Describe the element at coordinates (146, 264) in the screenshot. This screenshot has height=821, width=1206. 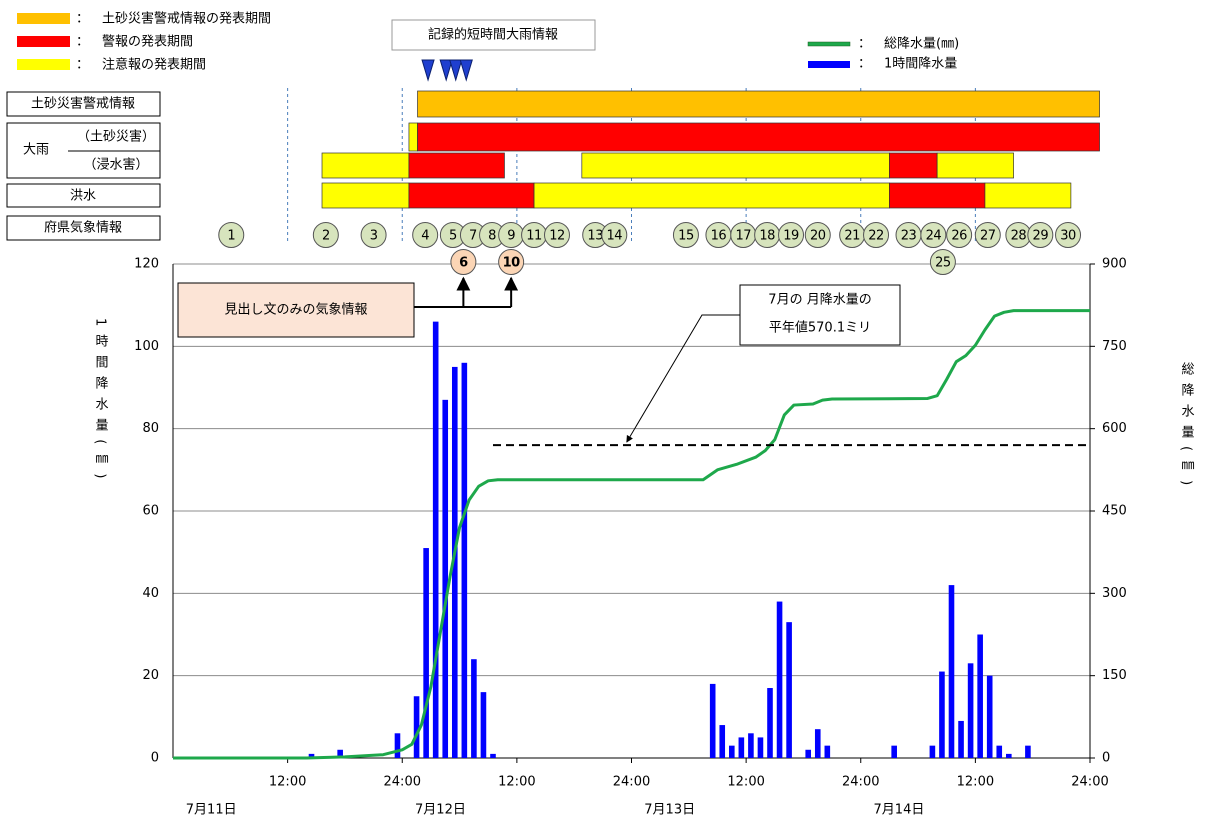
I see `y-tick-label: 120` at that location.